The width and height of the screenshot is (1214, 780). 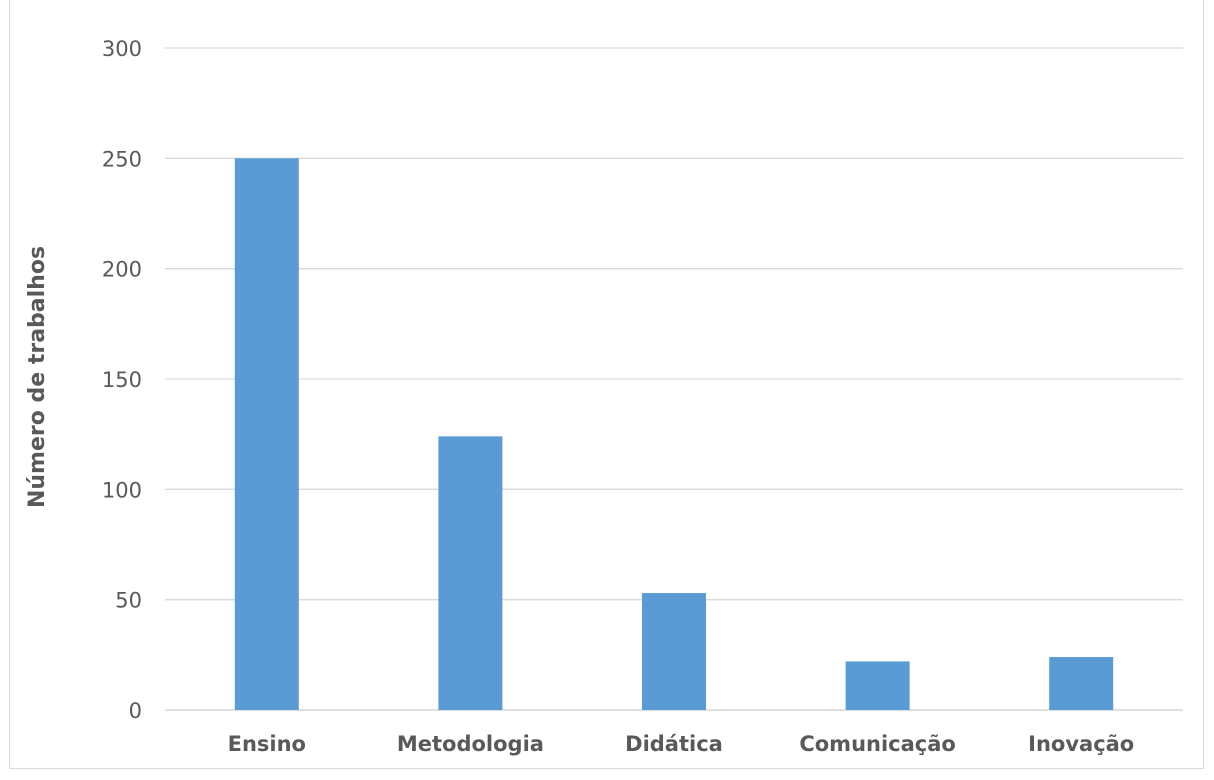 What do you see at coordinates (470, 744) in the screenshot?
I see `x-tick-label: Metodologia` at bounding box center [470, 744].